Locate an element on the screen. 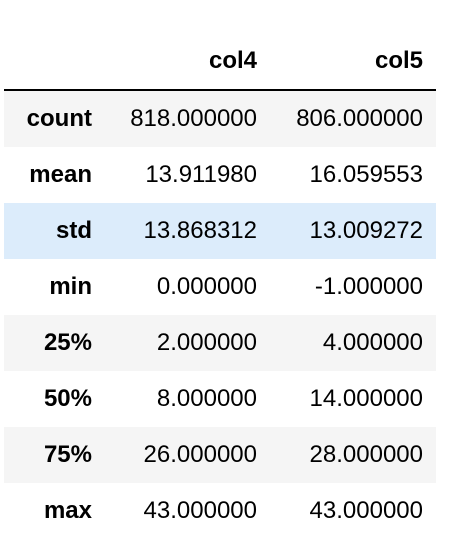 The image size is (468, 558). table-row: count 818.000000 806.000000 is located at coordinates (220, 118).